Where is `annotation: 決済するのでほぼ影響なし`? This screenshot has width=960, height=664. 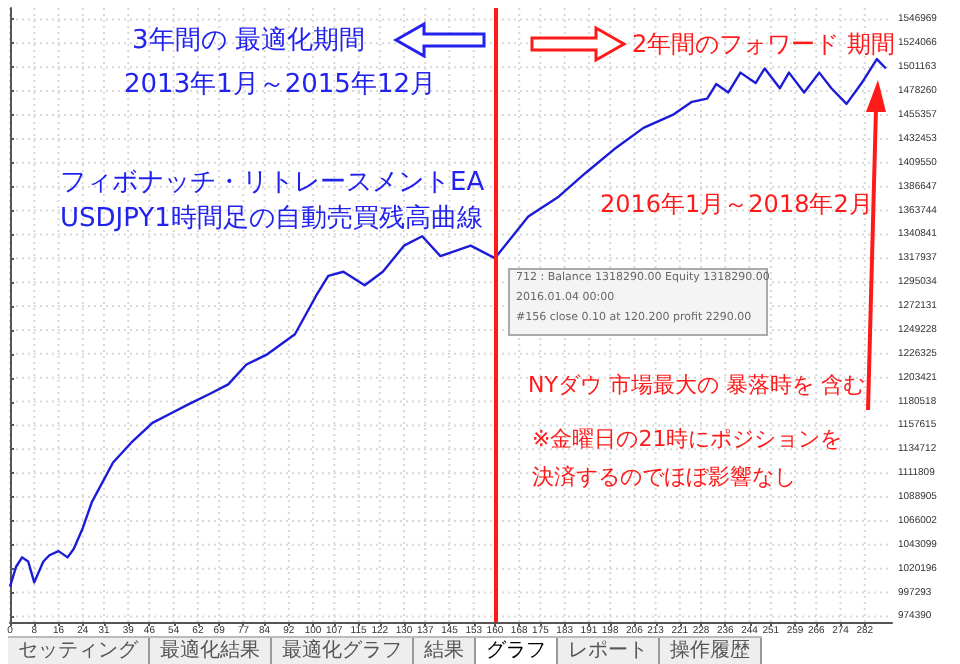
annotation: 決済するのでほぼ影響なし is located at coordinates (664, 477).